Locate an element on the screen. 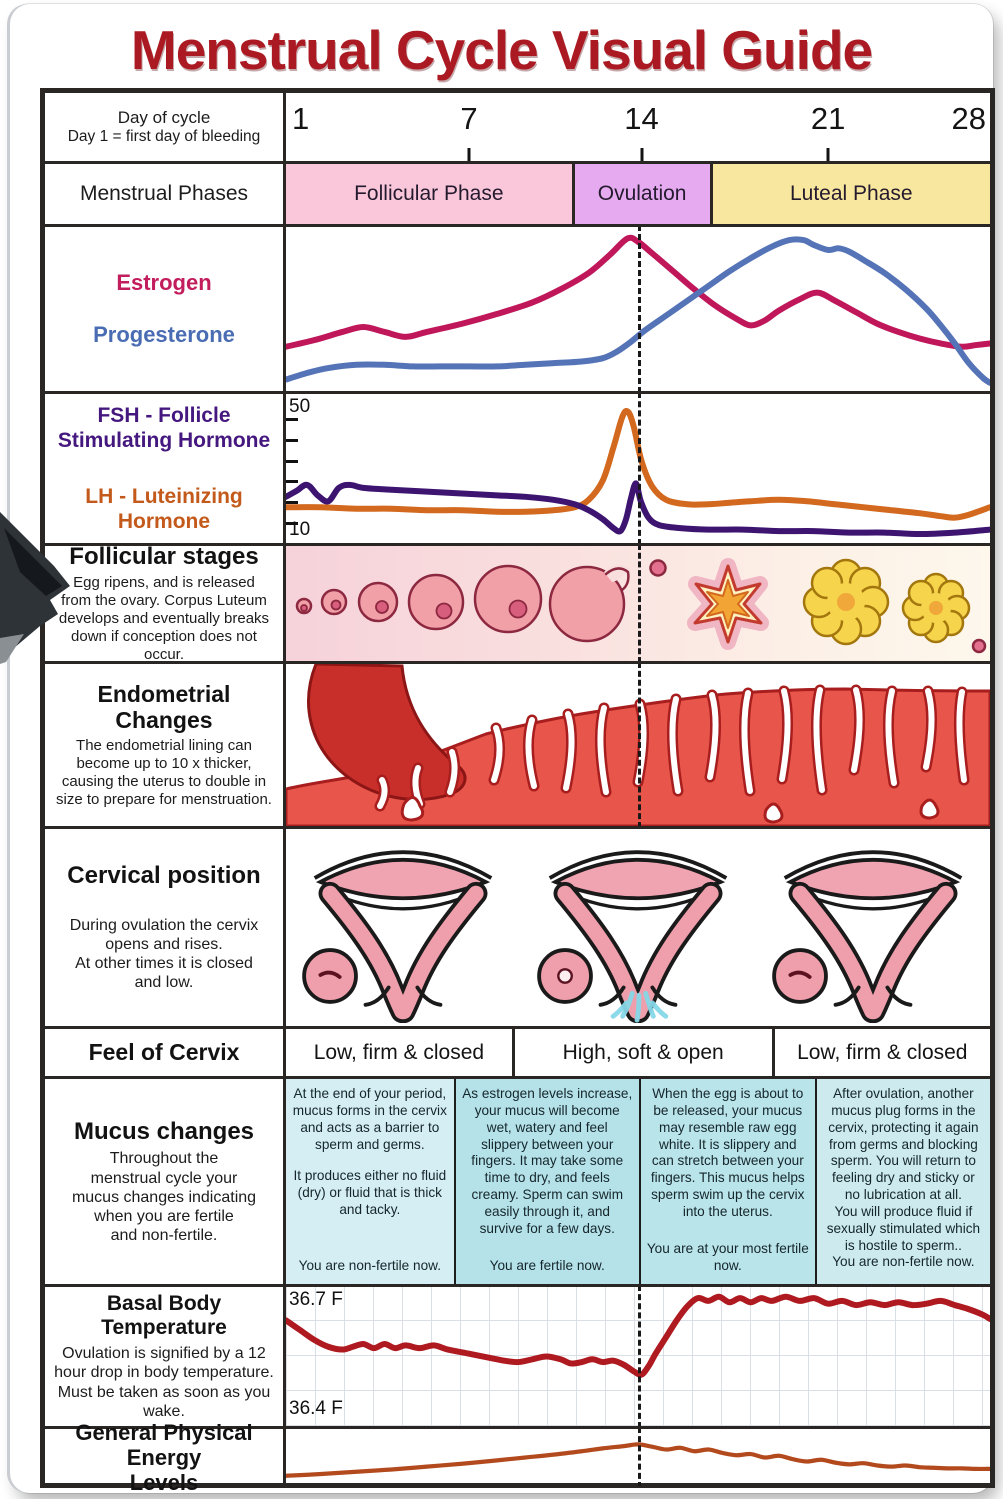 The width and height of the screenshot is (1003, 1499). day-14-tick is located at coordinates (642, 154).